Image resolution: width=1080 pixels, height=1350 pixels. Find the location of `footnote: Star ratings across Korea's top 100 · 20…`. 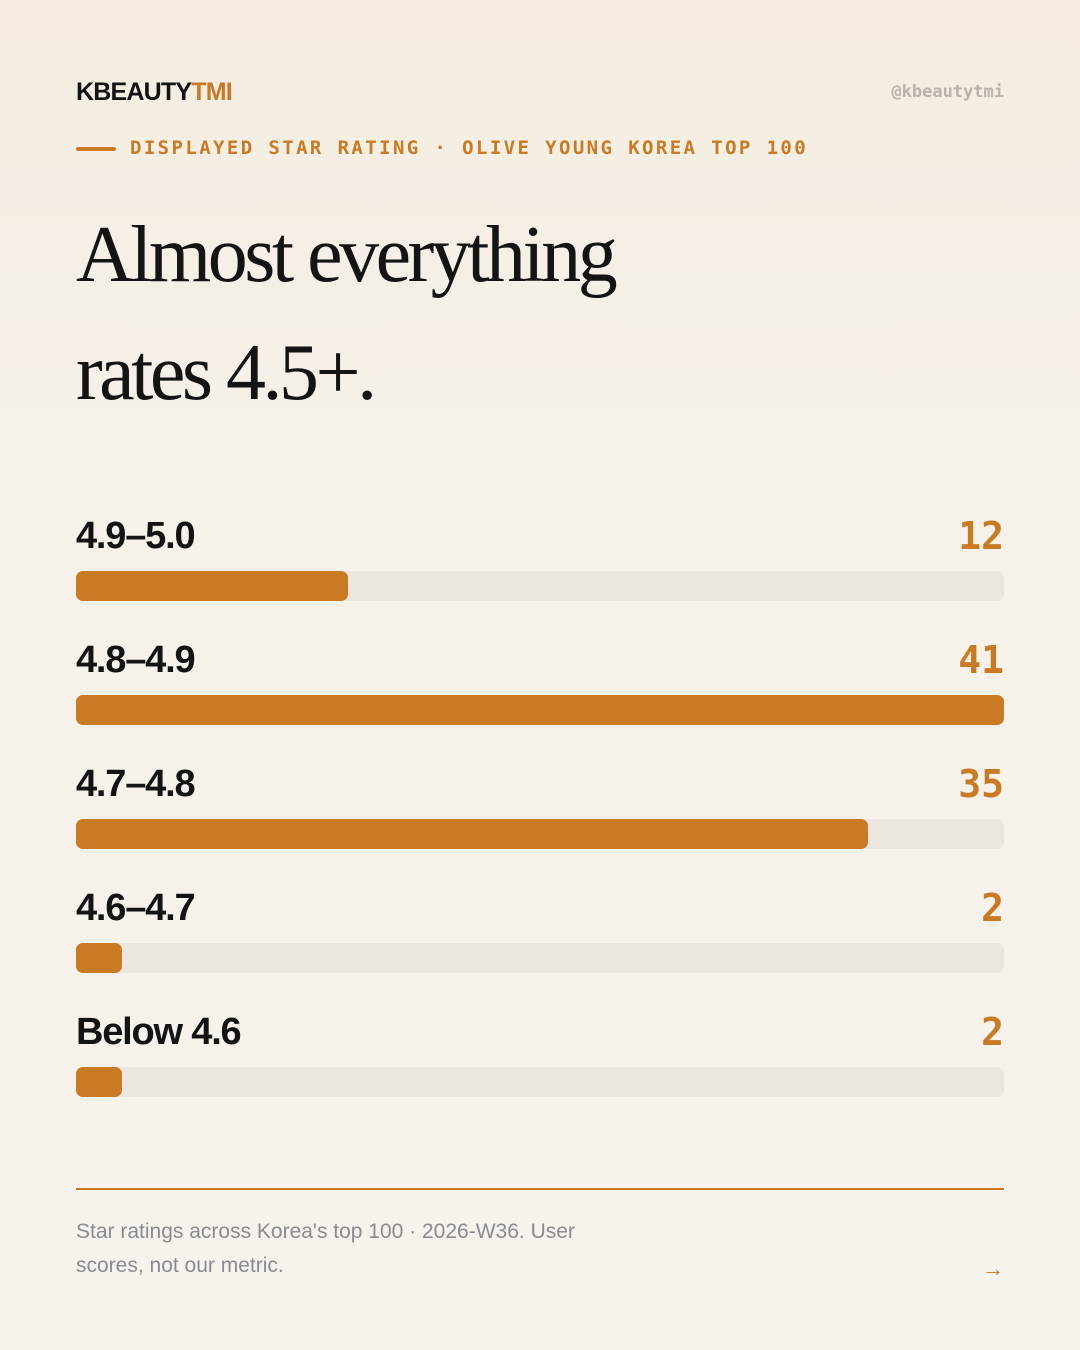

footnote: Star ratings across Korea's top 100 · 20… is located at coordinates (325, 1248).